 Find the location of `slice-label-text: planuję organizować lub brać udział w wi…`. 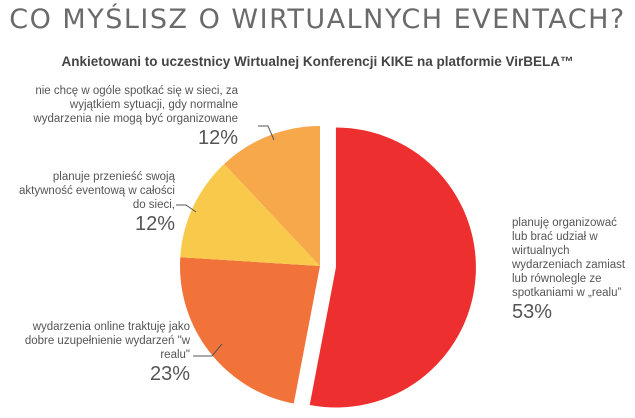

slice-label-text: planuję organizować lub brać udział w wi… is located at coordinates (569, 258).